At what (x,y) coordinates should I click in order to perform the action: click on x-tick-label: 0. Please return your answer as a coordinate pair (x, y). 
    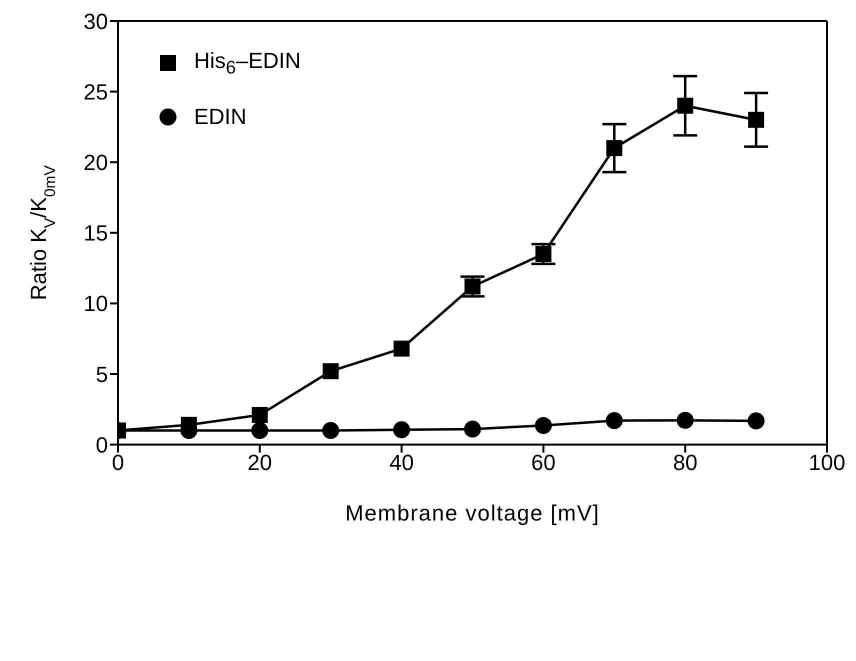
    Looking at the image, I should click on (118, 463).